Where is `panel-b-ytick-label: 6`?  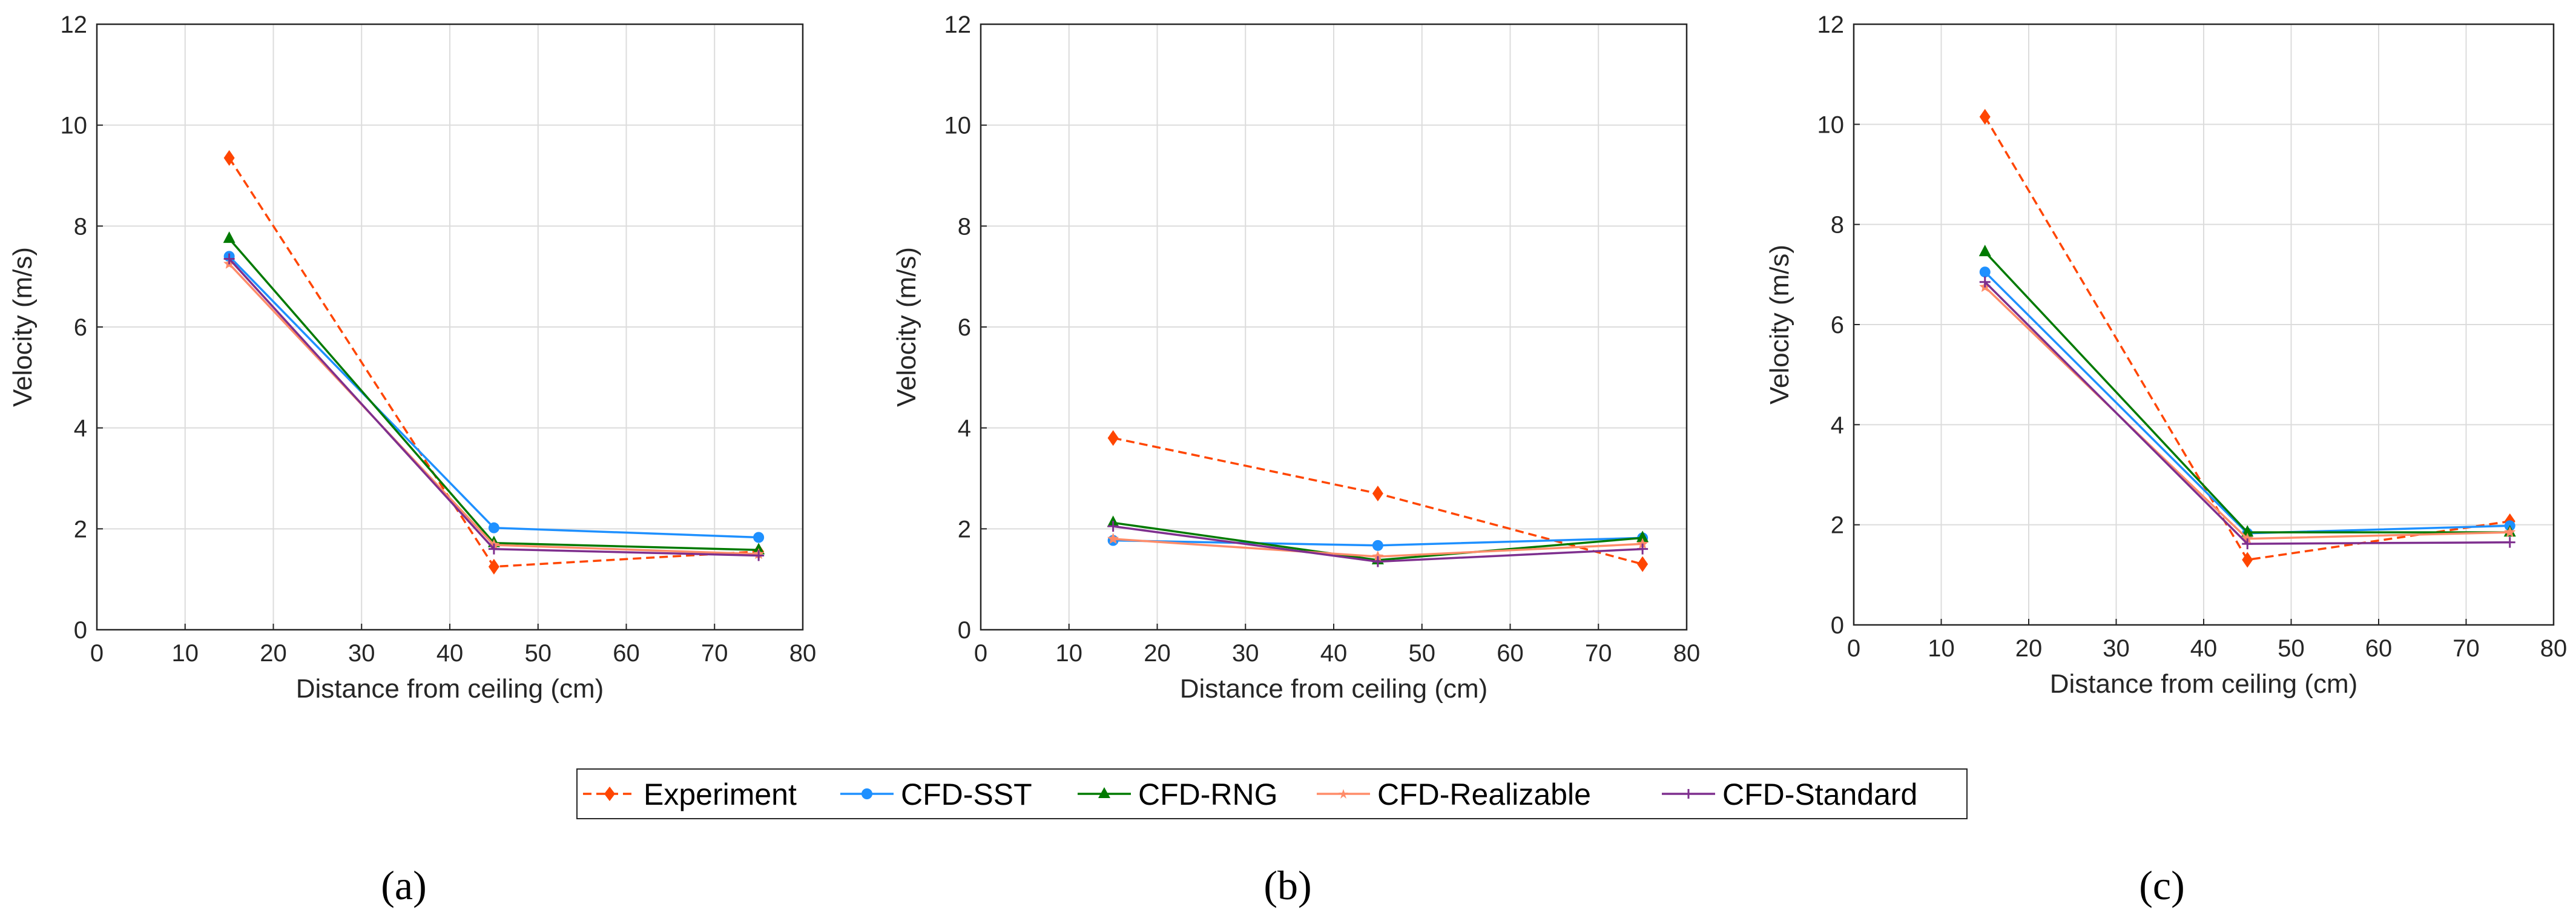
panel-b-ytick-label: 6 is located at coordinates (964, 327).